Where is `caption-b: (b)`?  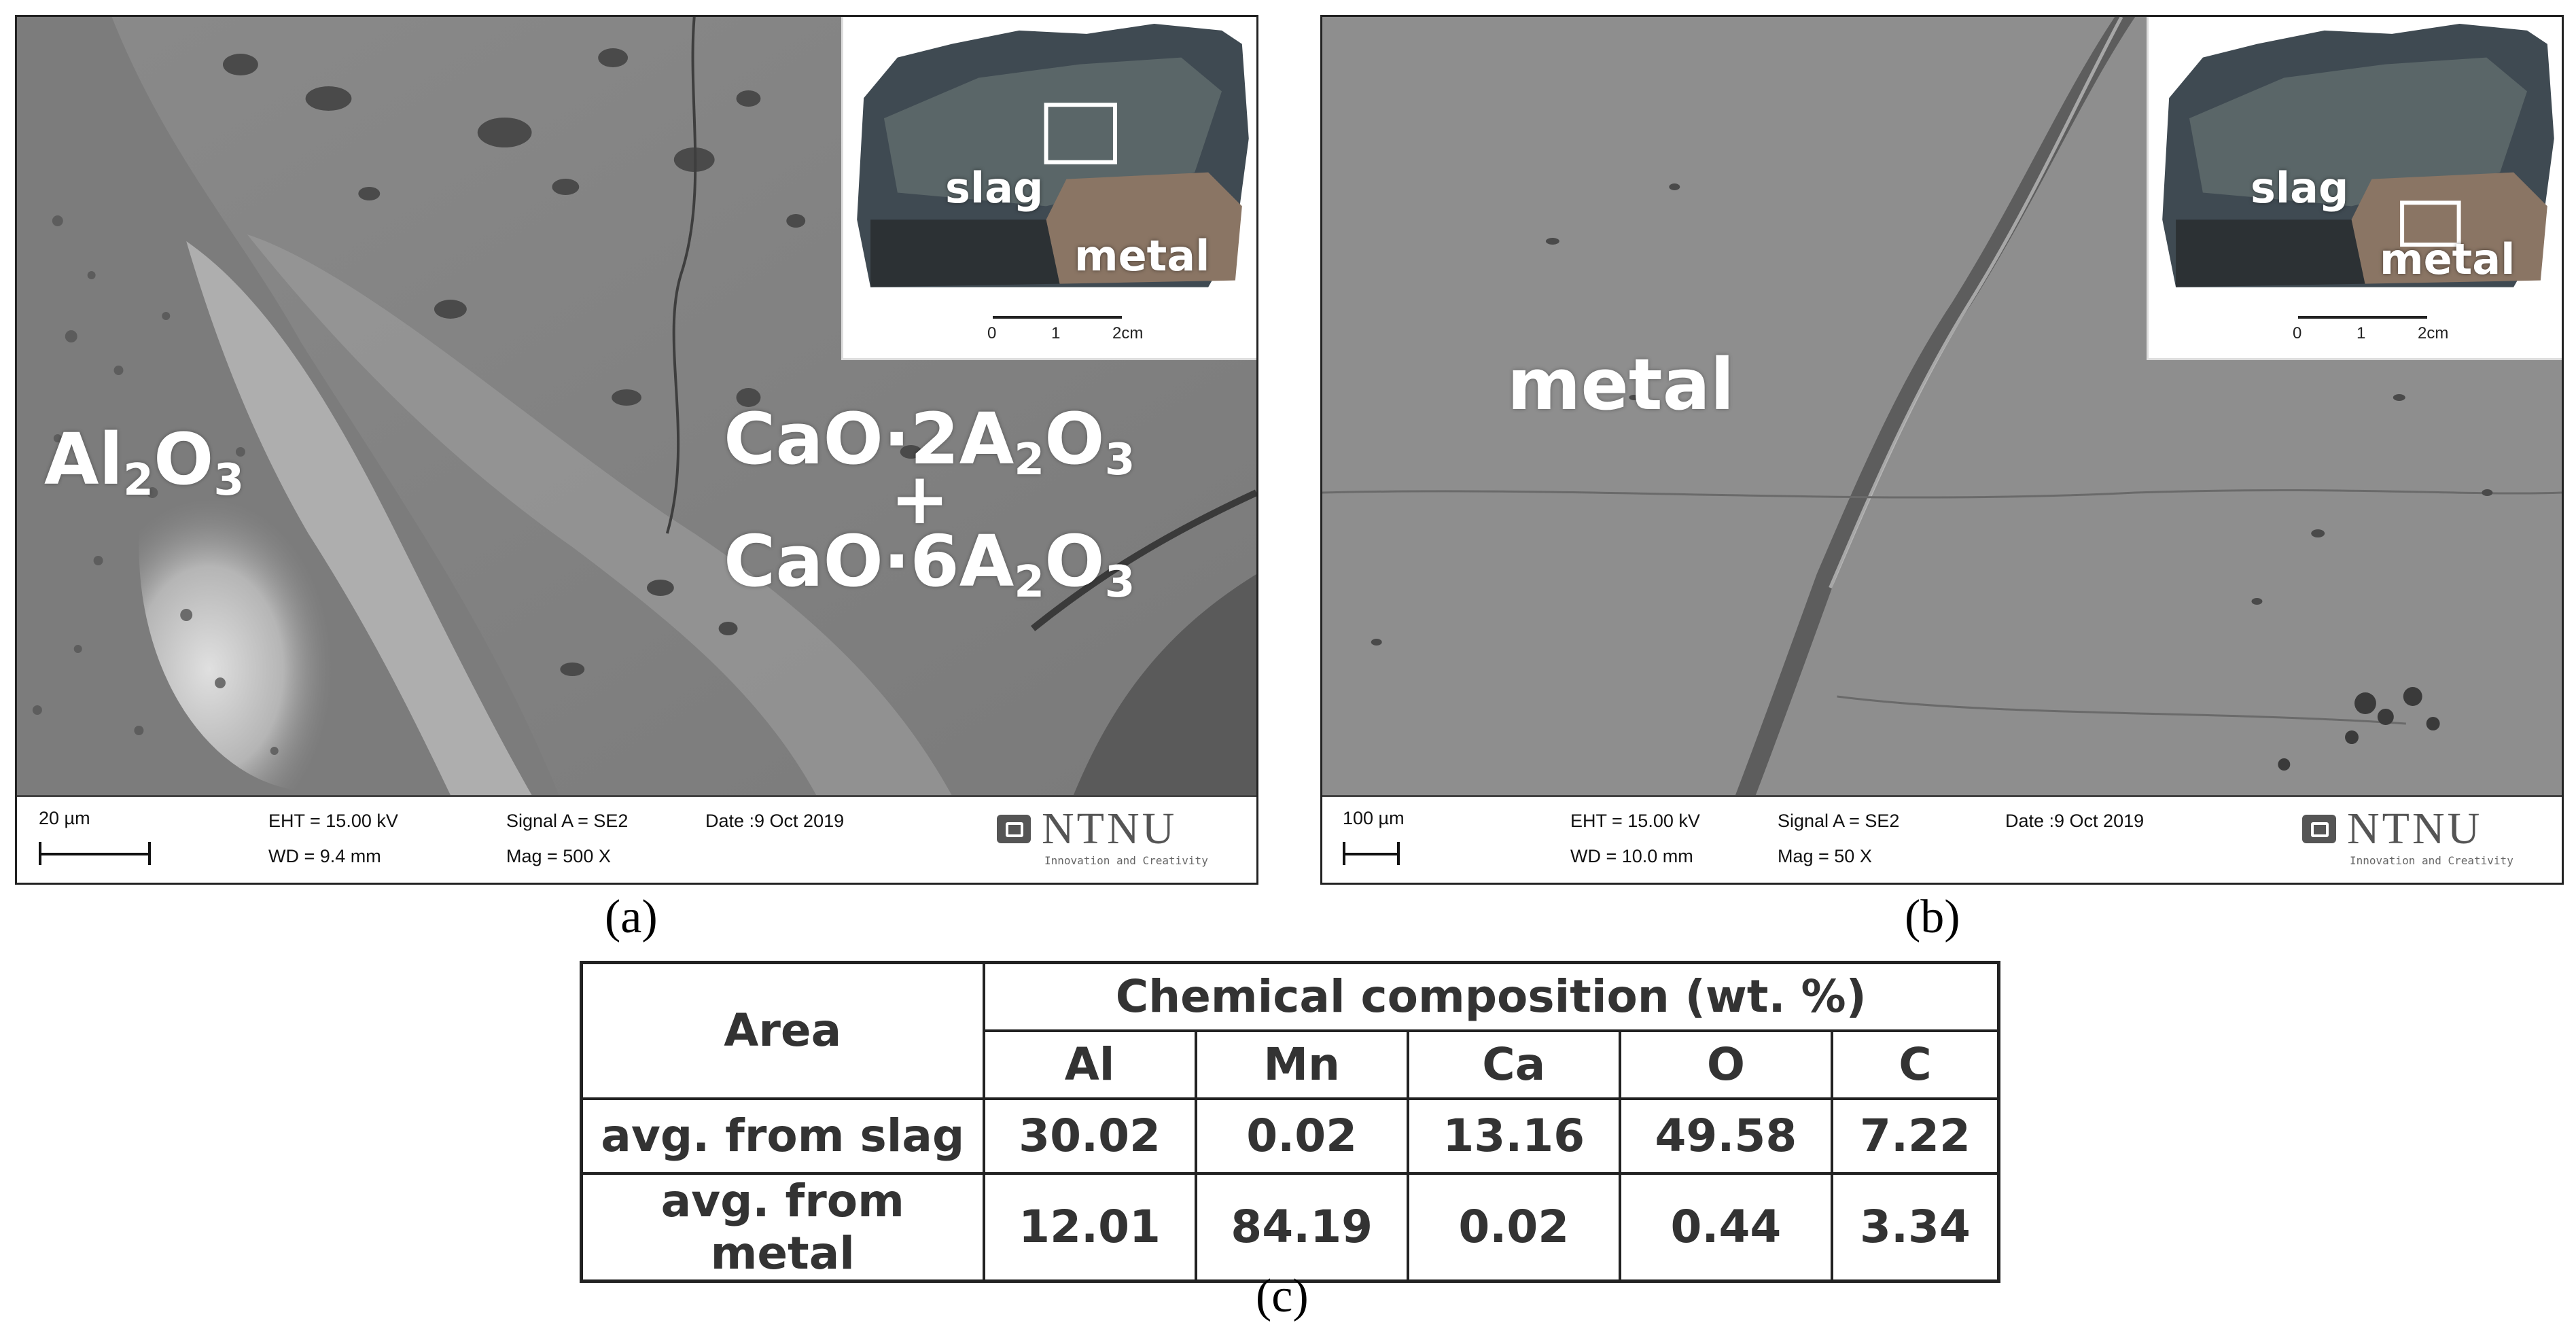
caption-b: (b) is located at coordinates (1932, 917).